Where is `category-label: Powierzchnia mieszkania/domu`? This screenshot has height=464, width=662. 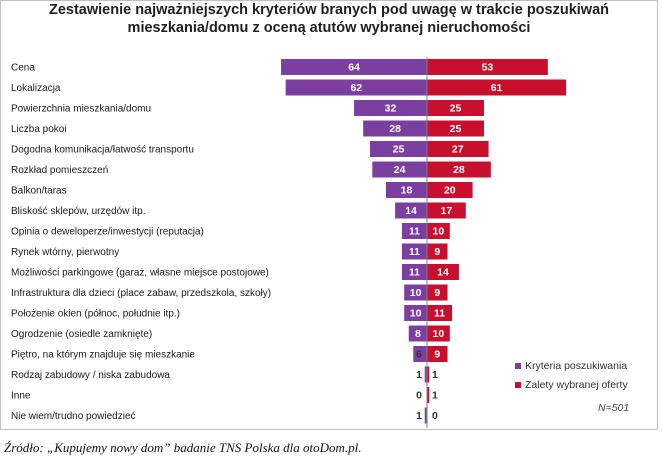 category-label: Powierzchnia mieszkania/domu is located at coordinates (81, 109).